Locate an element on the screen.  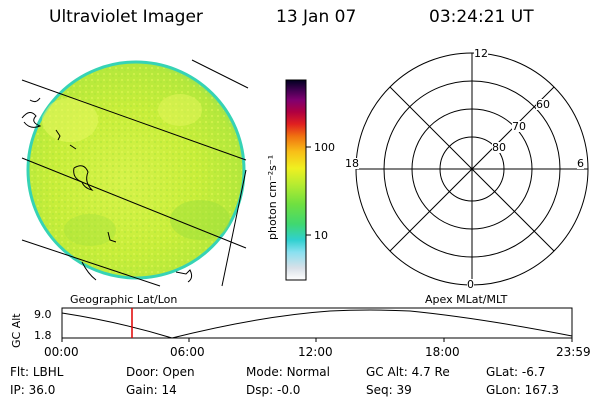
date-label: 13 Jan 07 is located at coordinates (316, 17).